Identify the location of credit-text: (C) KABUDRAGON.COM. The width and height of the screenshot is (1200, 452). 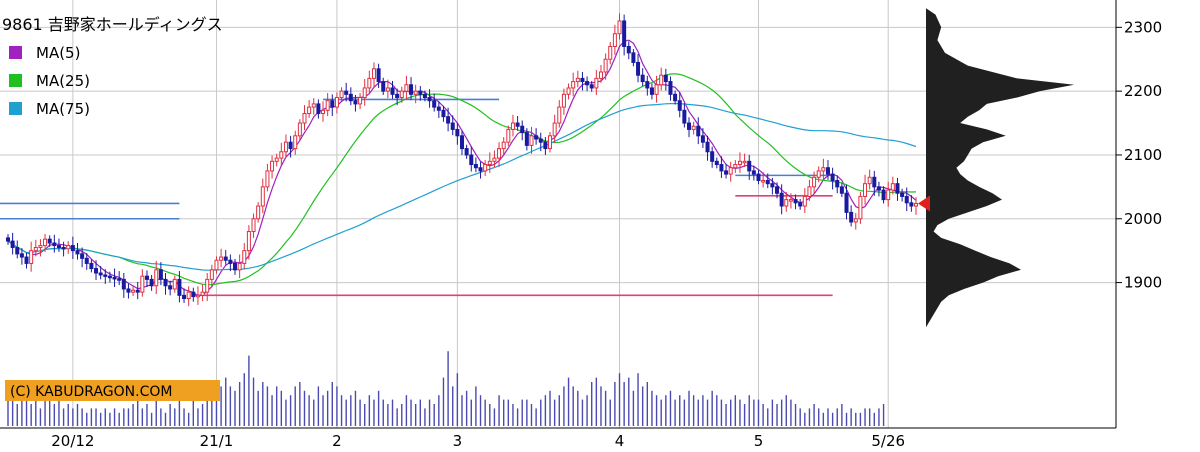
(91, 392).